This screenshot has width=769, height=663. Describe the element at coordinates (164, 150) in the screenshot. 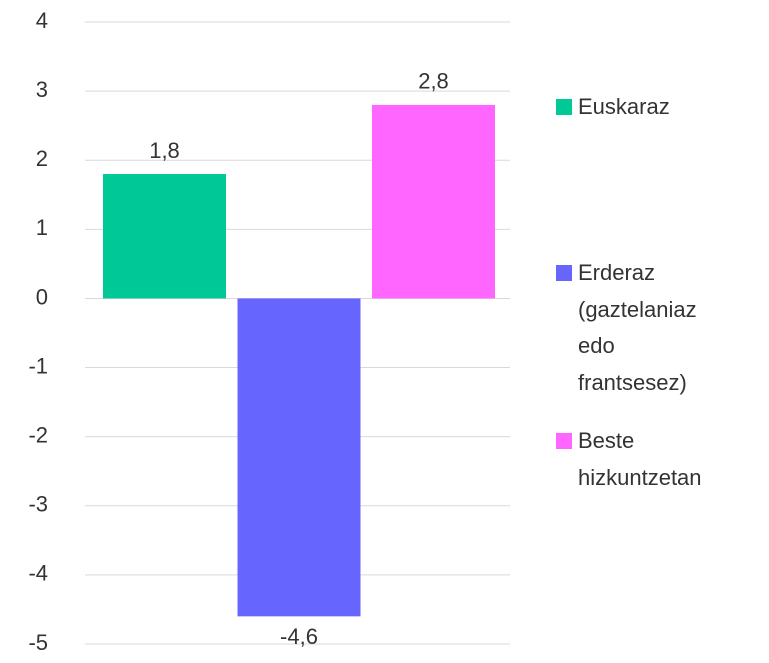

I see `value-label: 1,8` at that location.